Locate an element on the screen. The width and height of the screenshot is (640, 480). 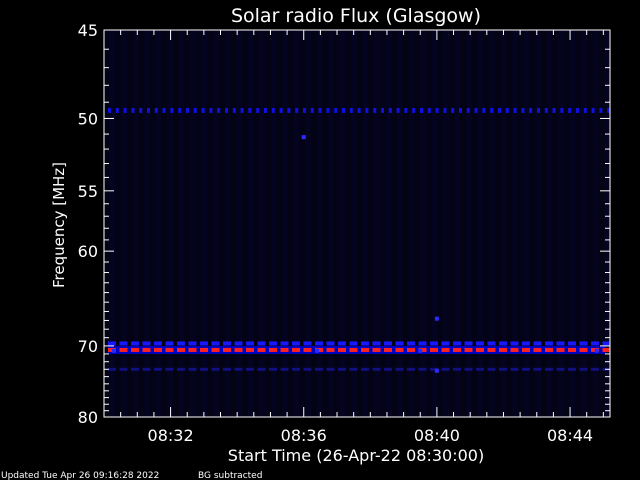
emission-line-73-mhz is located at coordinates (359, 369).